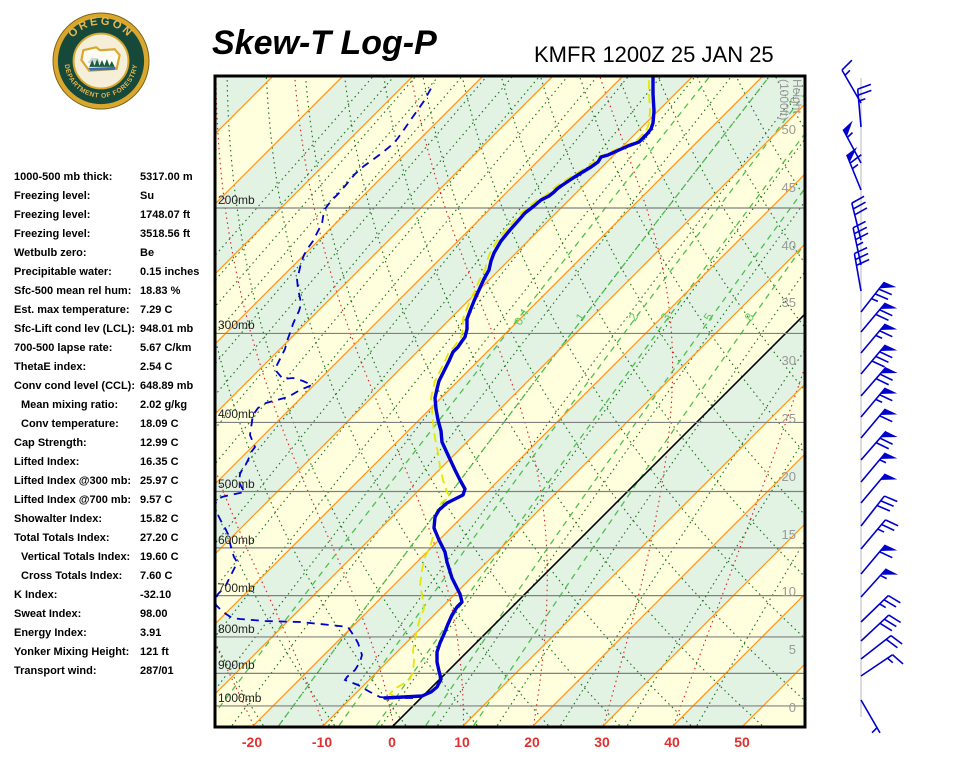 This screenshot has height=768, width=960. Describe the element at coordinates (114, 291) in the screenshot. I see `index-row: Sfc-500 mean rel hum: 18.83 %` at that location.